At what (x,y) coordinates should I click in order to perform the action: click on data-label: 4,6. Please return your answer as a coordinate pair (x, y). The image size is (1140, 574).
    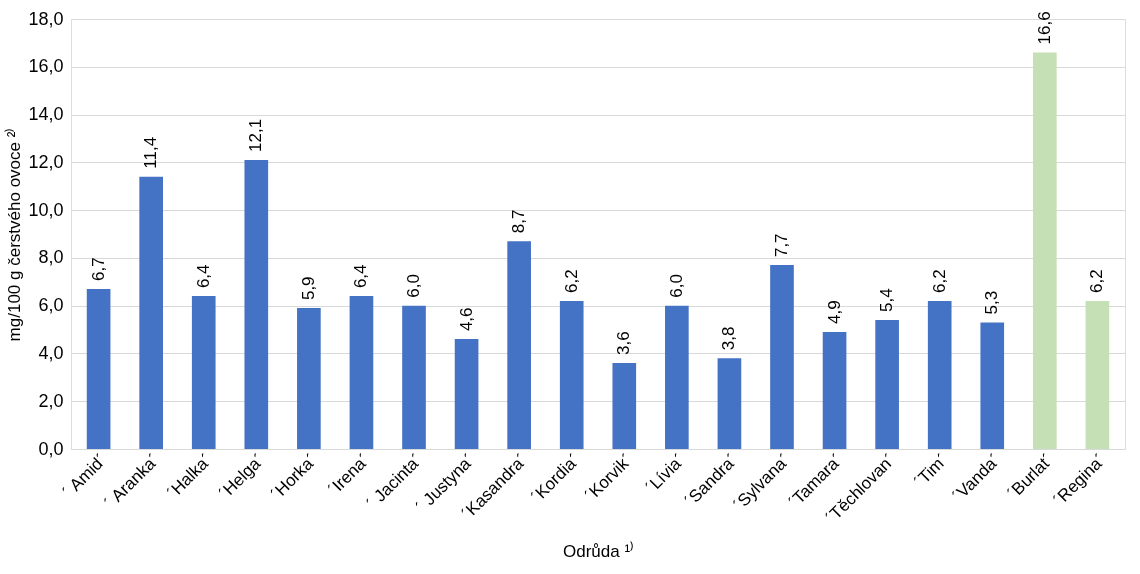
    Looking at the image, I should click on (466, 319).